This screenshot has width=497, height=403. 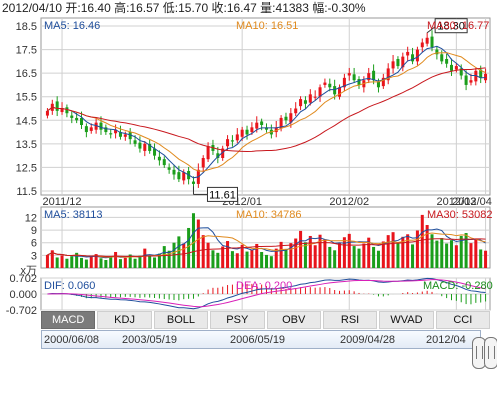 What do you see at coordinates (456, 202) in the screenshot?
I see `price-x-tick: 2012/03` at bounding box center [456, 202].